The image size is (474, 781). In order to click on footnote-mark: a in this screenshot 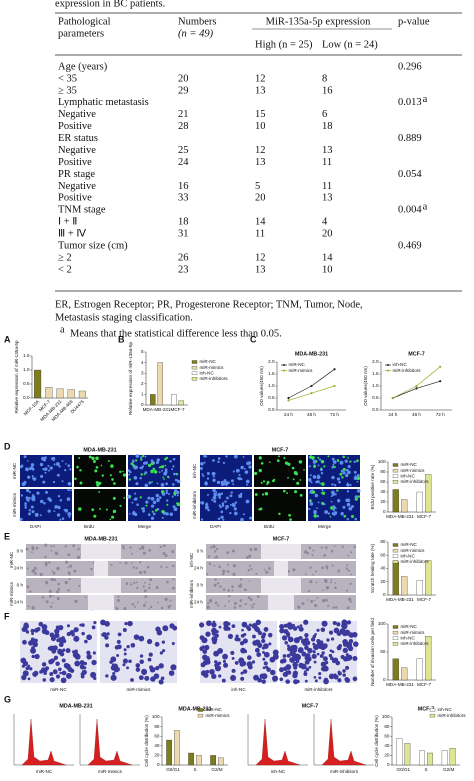, I will do `click(62, 329)`.